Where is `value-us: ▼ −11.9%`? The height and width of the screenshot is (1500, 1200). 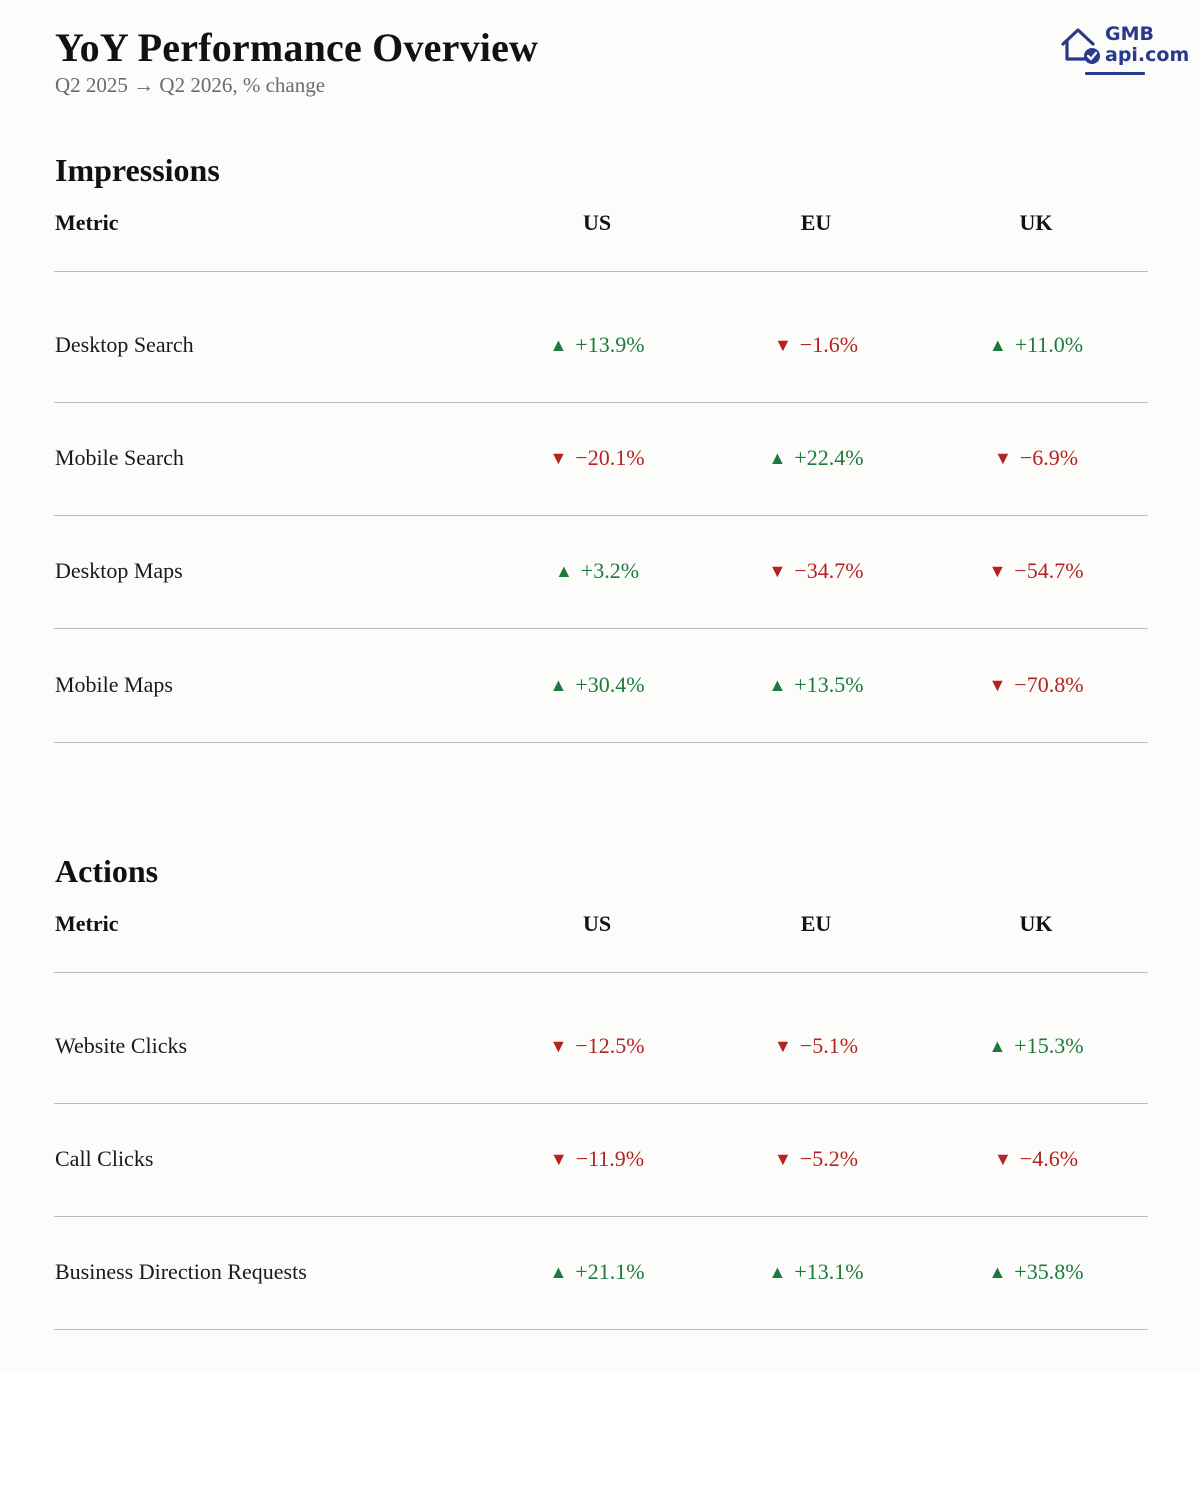 value-us: ▼ −11.9% is located at coordinates (597, 1158).